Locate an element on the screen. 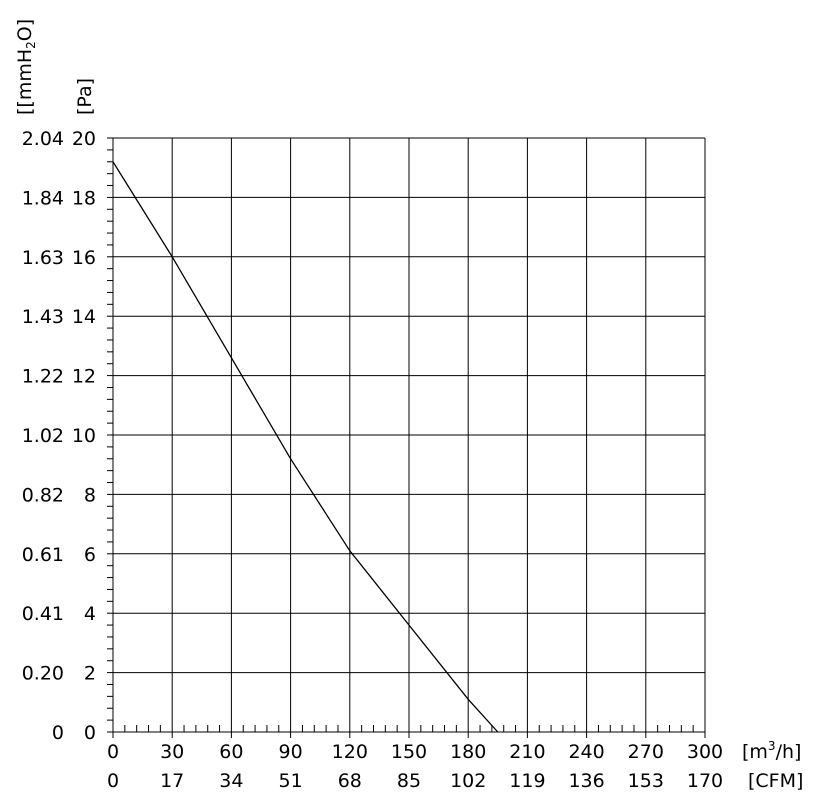 This screenshot has height=801, width=820. x-tick-label: 210 is located at coordinates (527, 752).